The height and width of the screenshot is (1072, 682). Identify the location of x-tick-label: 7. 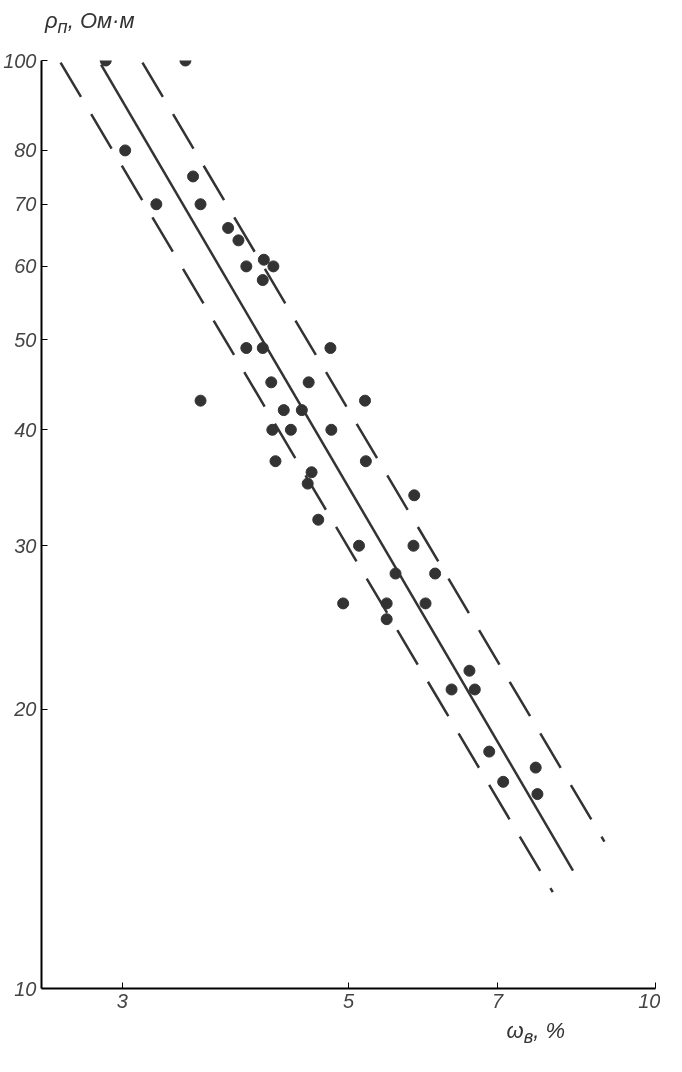
(497, 1000).